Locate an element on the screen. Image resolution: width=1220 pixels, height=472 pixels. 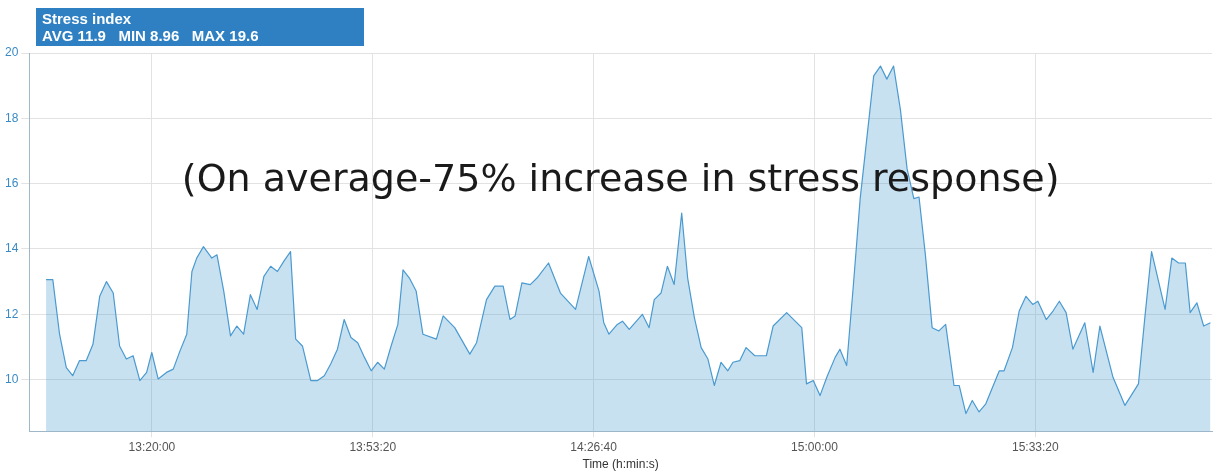
x-tick-label: 13:20:00 is located at coordinates (152, 446).